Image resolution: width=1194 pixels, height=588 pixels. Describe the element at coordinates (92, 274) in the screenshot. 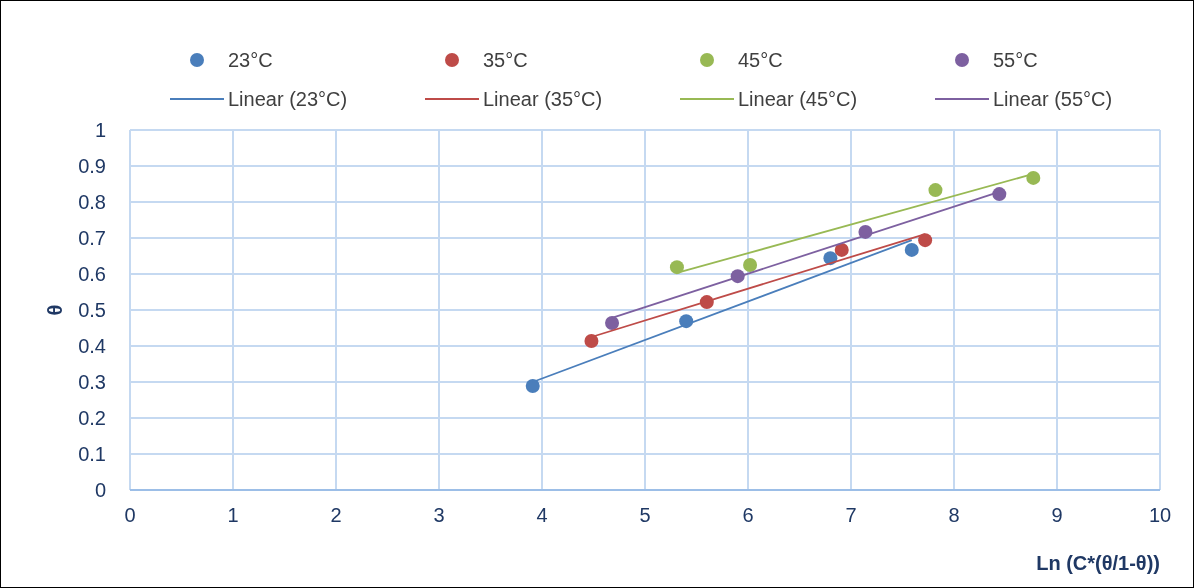

I see `y-tick-label: 0.6` at that location.